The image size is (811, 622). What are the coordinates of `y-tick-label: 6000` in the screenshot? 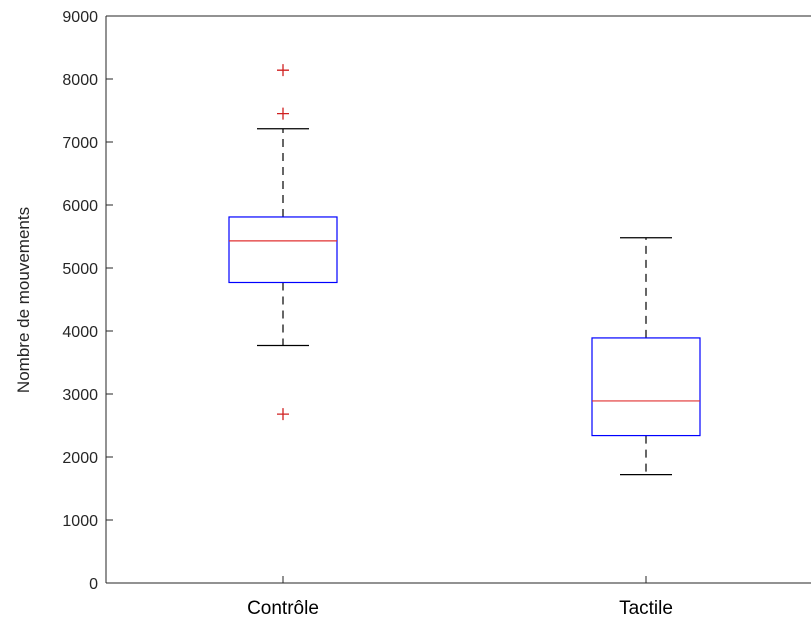 It's located at (80, 206).